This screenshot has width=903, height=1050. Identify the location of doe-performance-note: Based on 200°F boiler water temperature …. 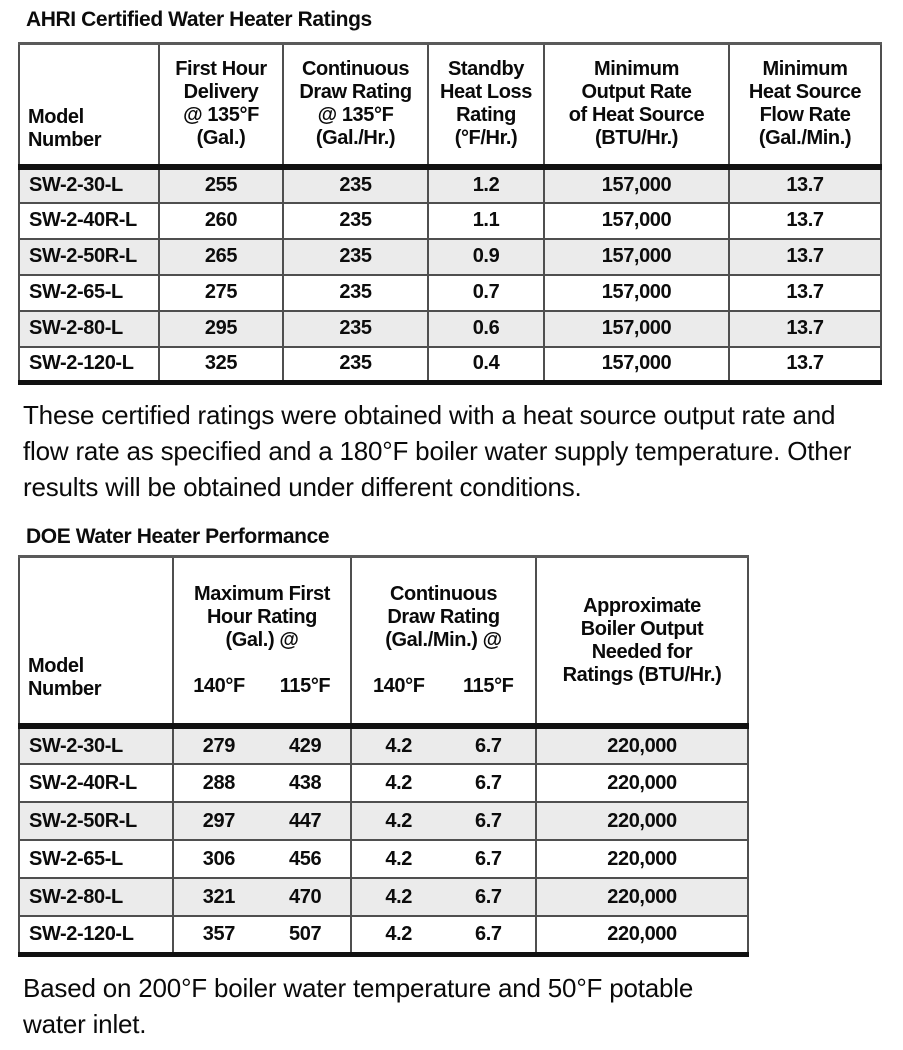
(358, 1005).